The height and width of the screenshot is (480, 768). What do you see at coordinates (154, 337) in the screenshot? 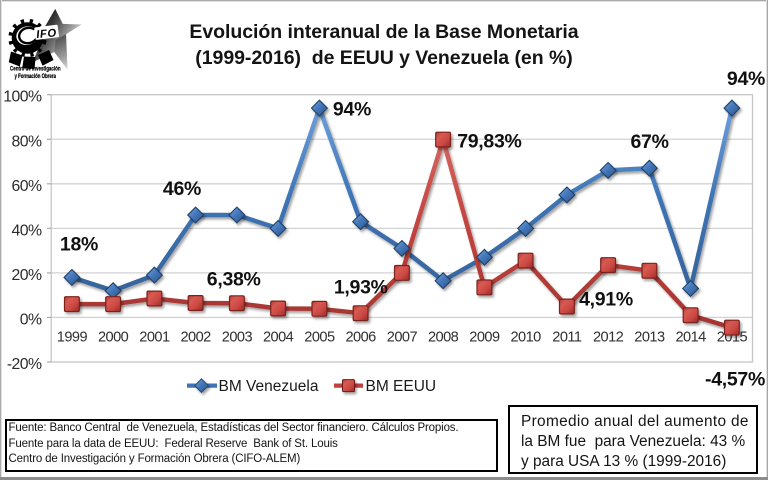
I see `svg-text: 2001` at bounding box center [154, 337].